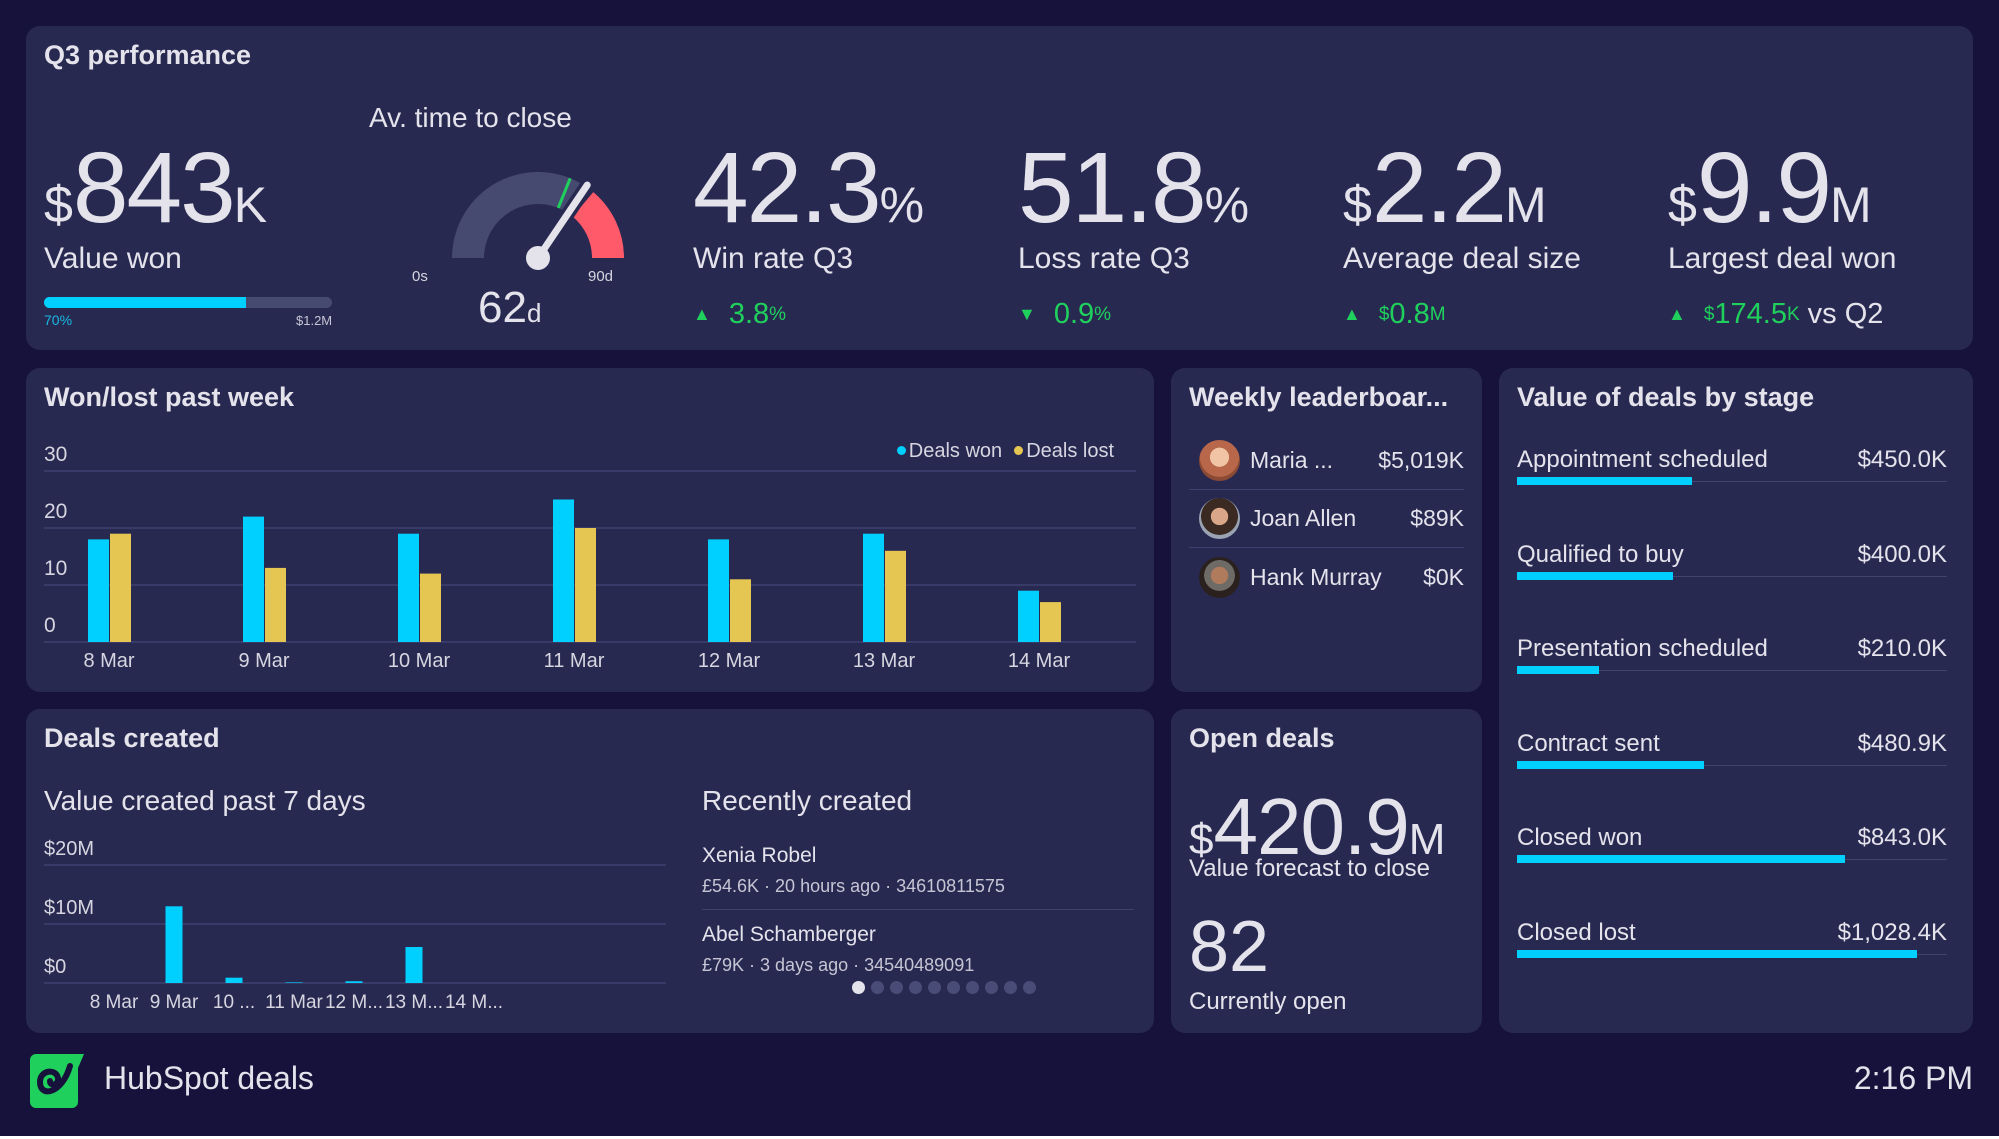 Image resolution: width=1999 pixels, height=1139 pixels. Describe the element at coordinates (1219, 518) in the screenshot. I see `avatar-joan` at that location.